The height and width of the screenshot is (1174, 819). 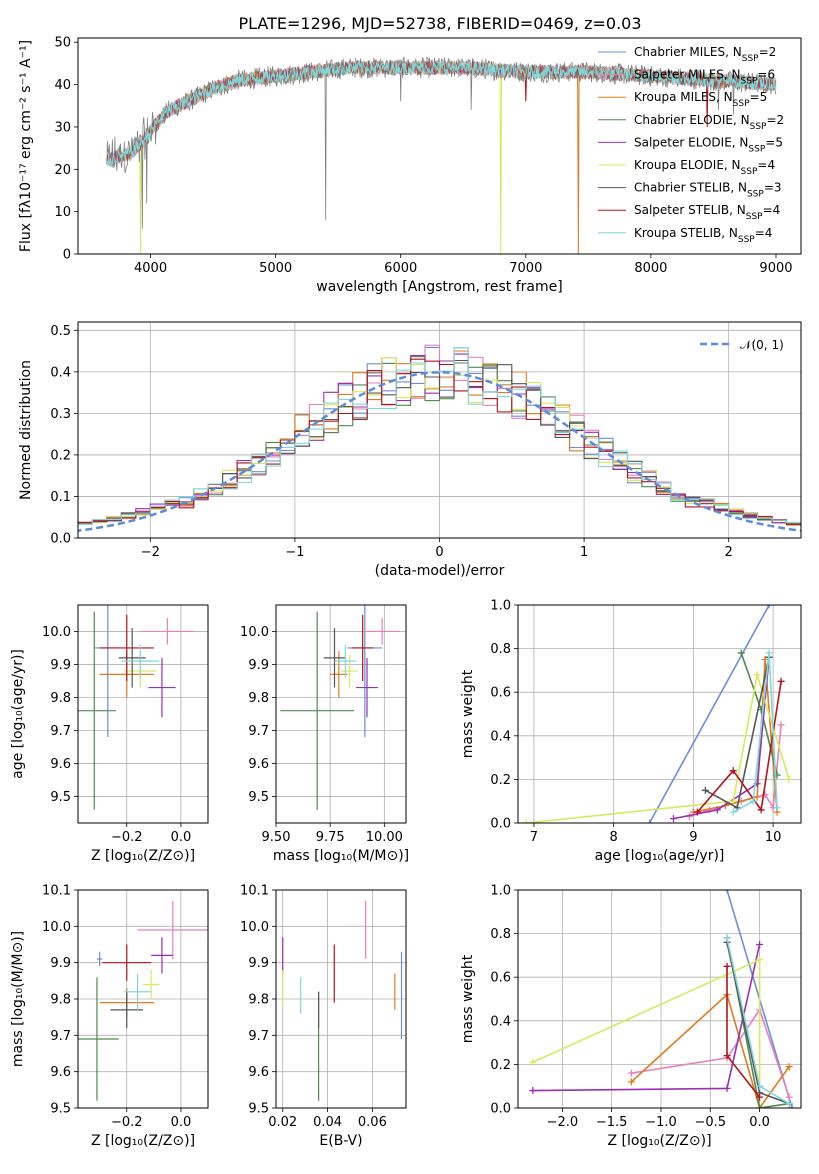 What do you see at coordinates (710, 1122) in the screenshot?
I see `x-tick-label: −0.5` at bounding box center [710, 1122].